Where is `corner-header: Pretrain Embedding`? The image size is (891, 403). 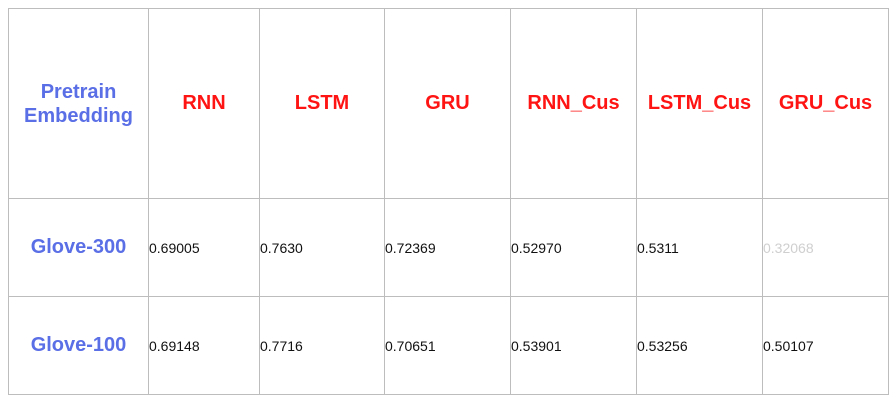 corner-header: Pretrain Embedding is located at coordinates (78, 103).